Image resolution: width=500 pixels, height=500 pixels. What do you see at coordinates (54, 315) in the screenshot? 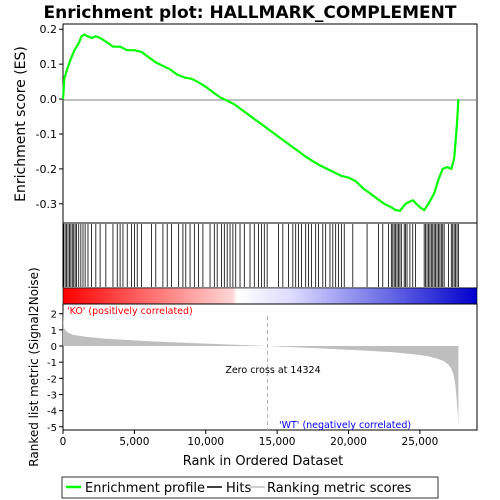
I see `metric-y-tick-label: 2` at bounding box center [54, 315].